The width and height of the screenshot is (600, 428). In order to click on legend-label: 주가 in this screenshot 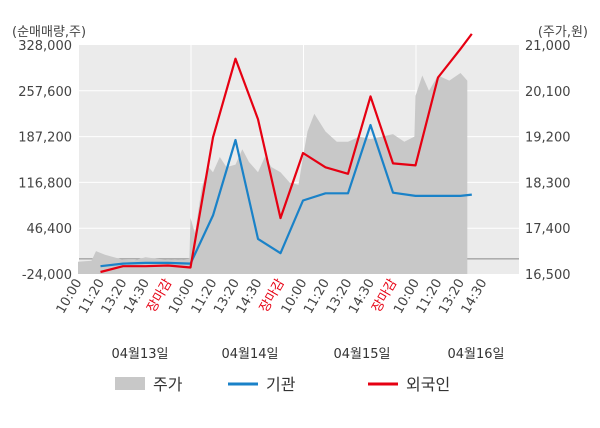, I will do `click(168, 384)`.